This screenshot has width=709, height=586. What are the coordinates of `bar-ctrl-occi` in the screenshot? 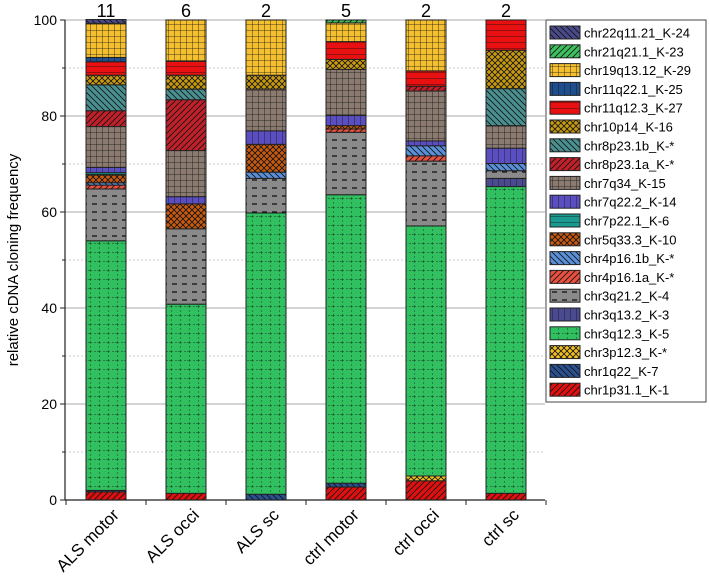 It's located at (426, 260).